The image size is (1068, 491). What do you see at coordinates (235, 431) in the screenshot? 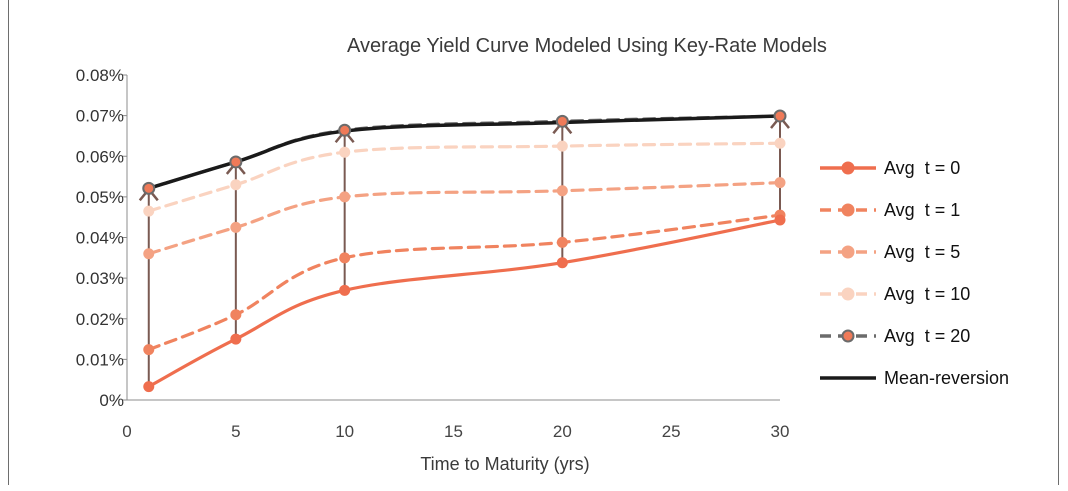
I see `x-tick-label: 5` at bounding box center [235, 431].